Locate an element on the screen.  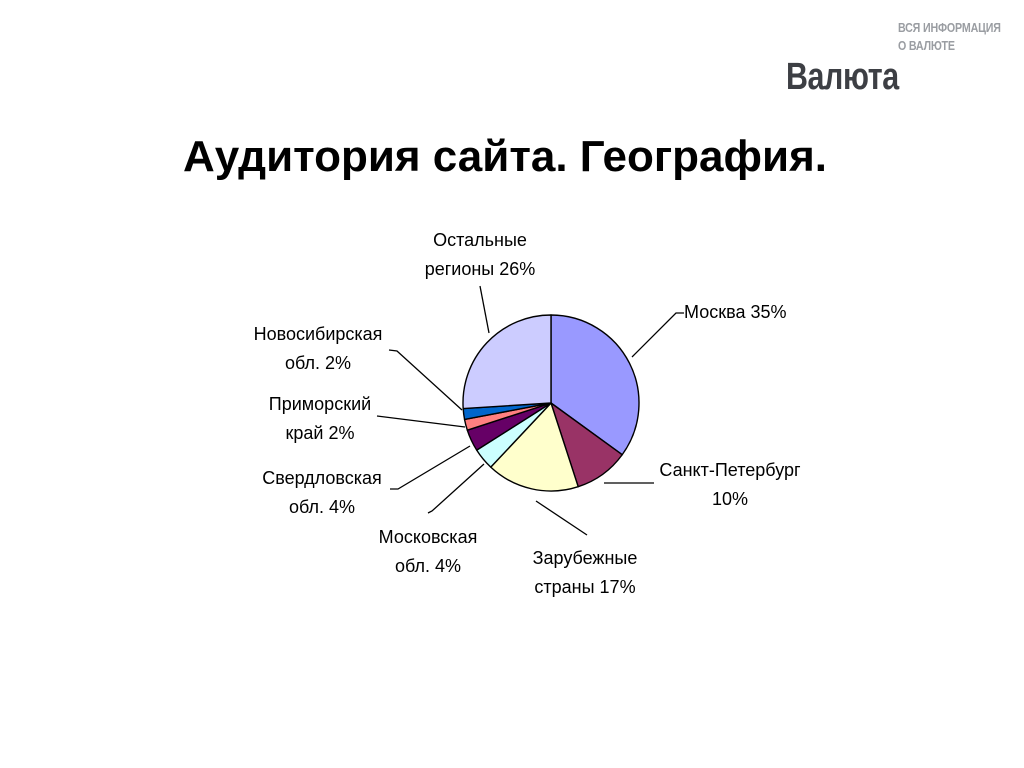
logo-tagline-line-1: ВСЯ ИНФОРМАЦИЯ is located at coordinates (949, 27).